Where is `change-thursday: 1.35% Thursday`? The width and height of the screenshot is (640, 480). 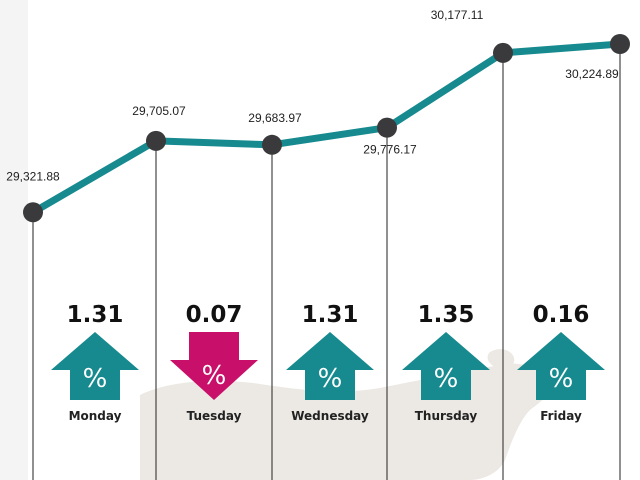 change-thursday: 1.35% Thursday is located at coordinates (446, 362).